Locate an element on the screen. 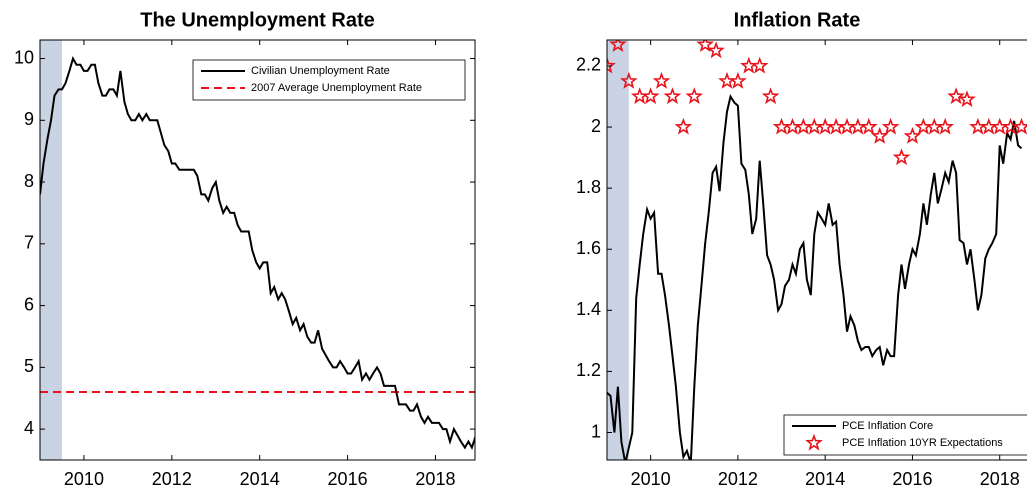 This screenshot has width=1027, height=495. y-tick-label: 1.6 is located at coordinates (588, 248).